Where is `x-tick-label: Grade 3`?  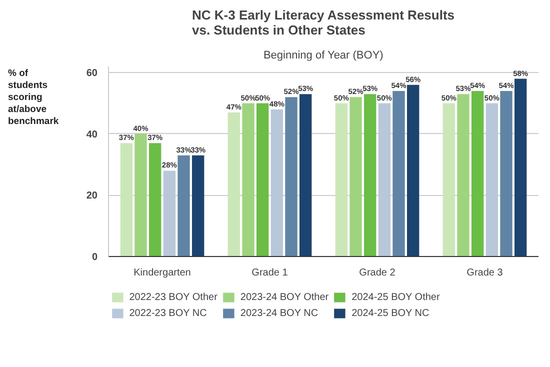
x-tick-label: Grade 3 is located at coordinates (485, 273).